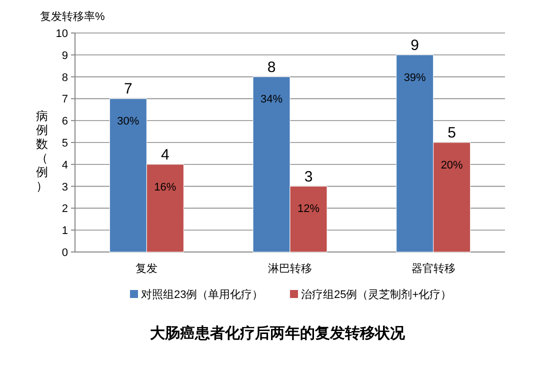  I want to click on y-tick-label: 9, so click(65, 56).